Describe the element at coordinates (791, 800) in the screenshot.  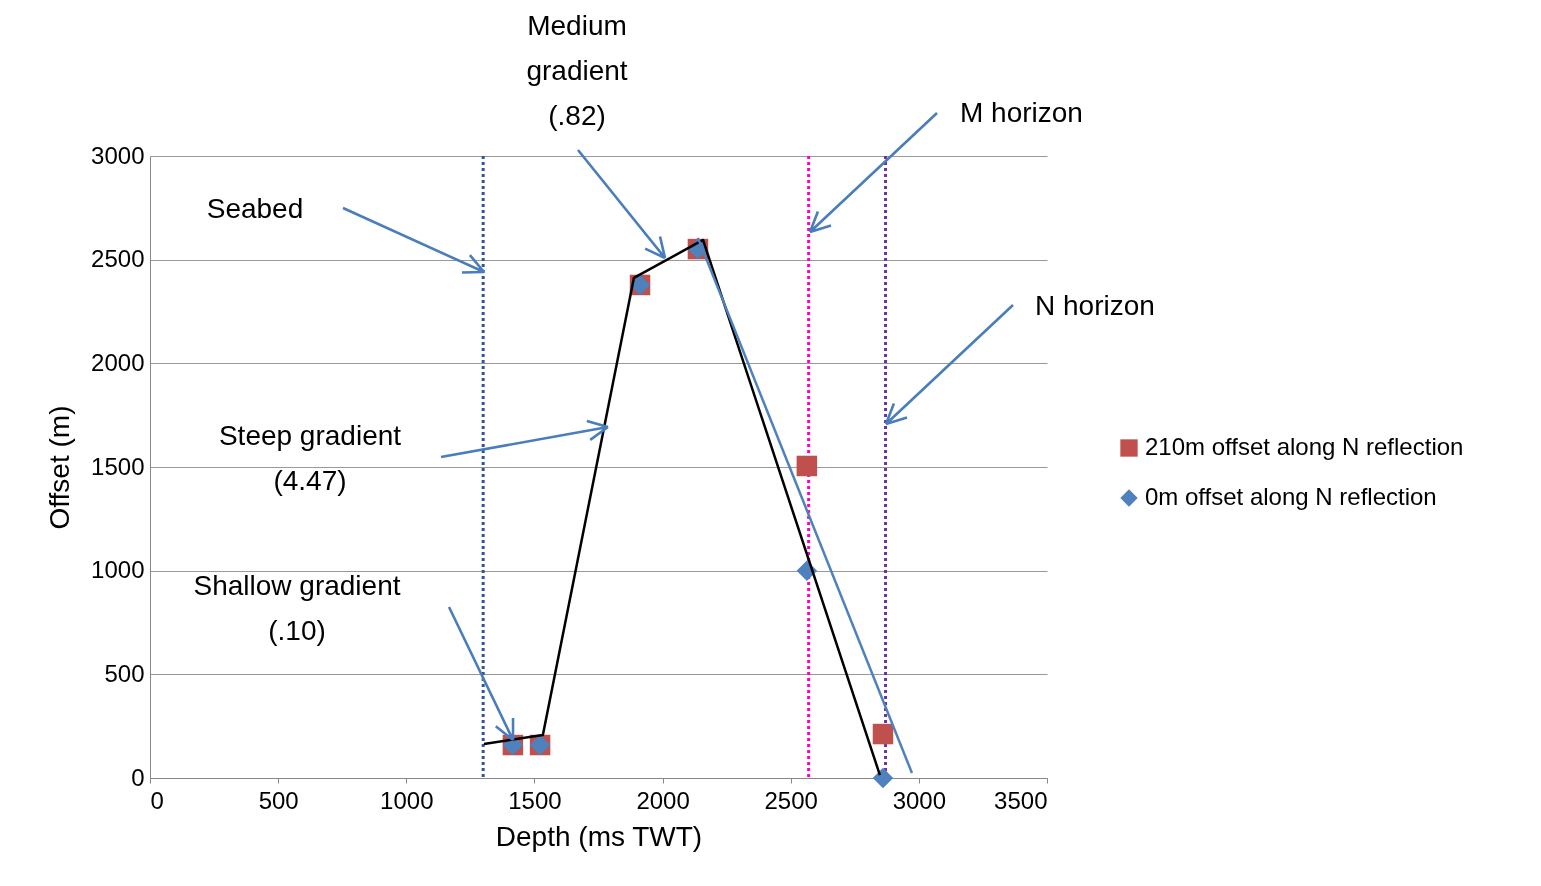
I see `x-tick-label: 2500` at that location.